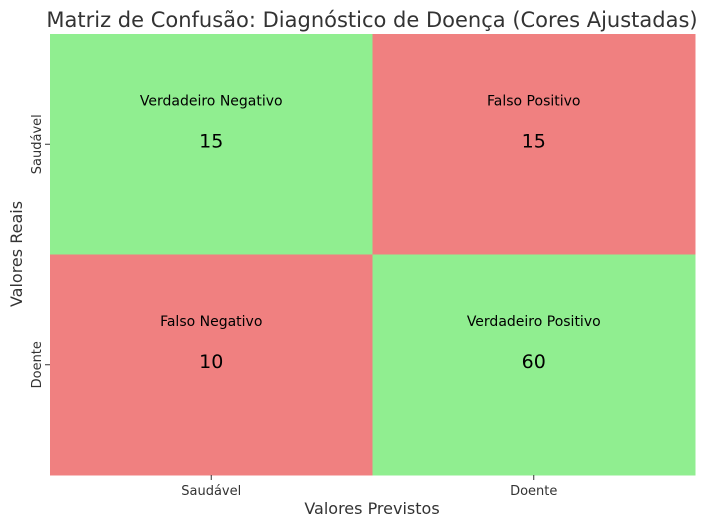 This screenshot has width=726, height=529. What do you see at coordinates (16, 254) in the screenshot?
I see `y-axis-label: Valores Reais` at bounding box center [16, 254].